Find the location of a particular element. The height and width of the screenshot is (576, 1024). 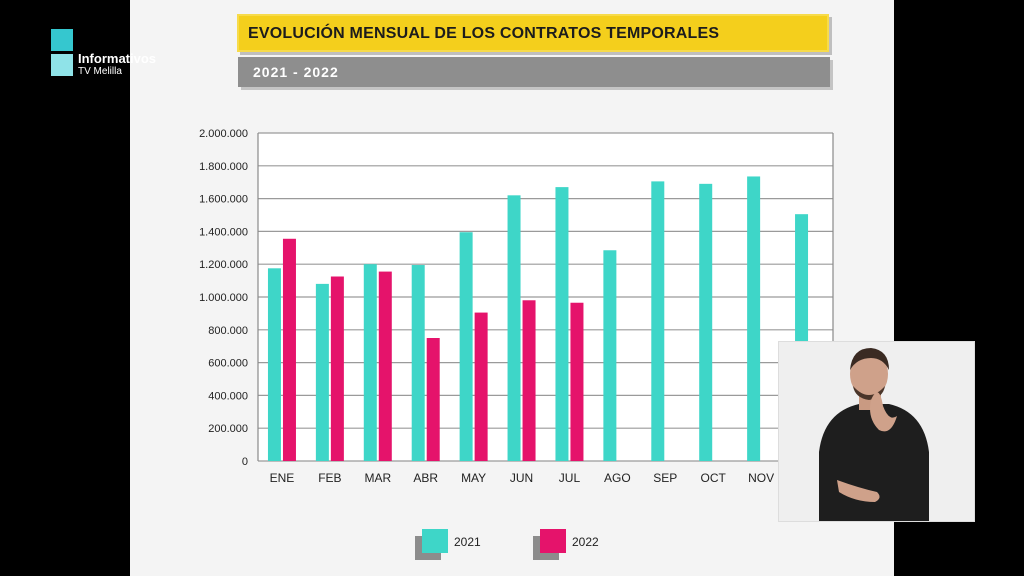

bar-2021-abr is located at coordinates (418, 363).